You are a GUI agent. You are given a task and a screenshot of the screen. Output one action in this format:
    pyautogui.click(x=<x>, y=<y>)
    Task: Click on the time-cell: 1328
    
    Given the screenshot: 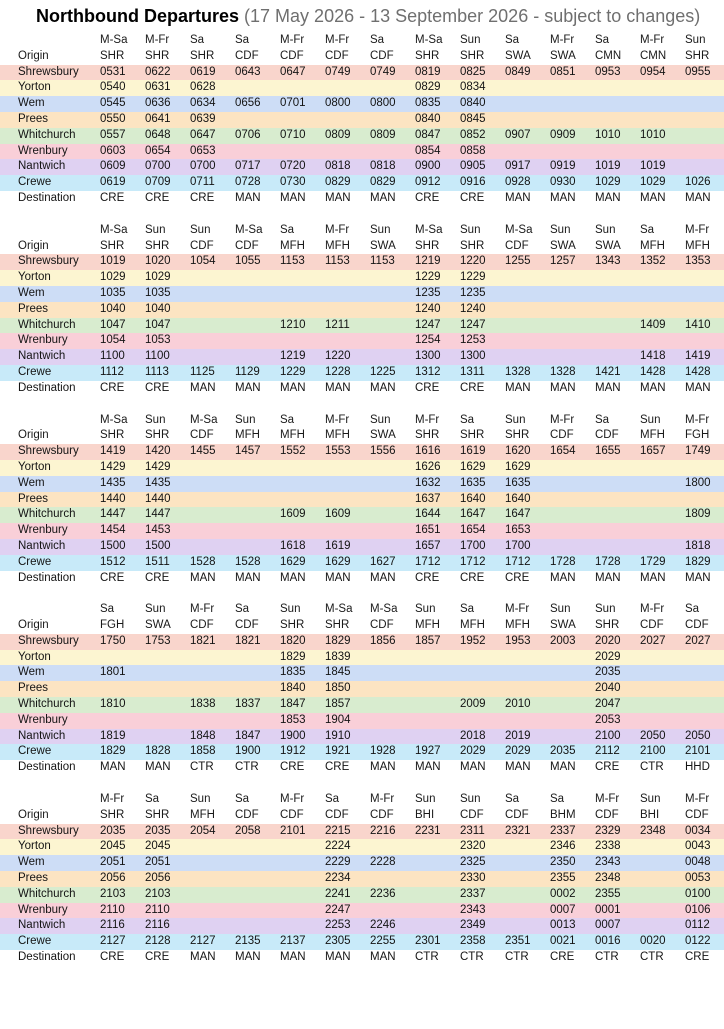 What is the action you would take?
    pyautogui.click(x=518, y=371)
    